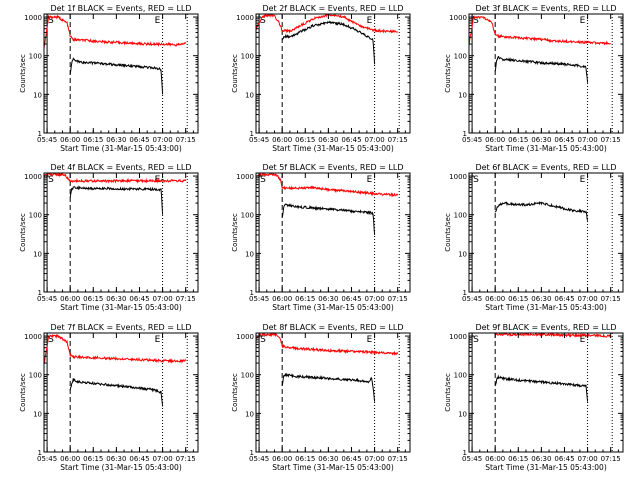 The width and height of the screenshot is (640, 485). What do you see at coordinates (332, 327) in the screenshot?
I see `chart-title: Det 8f BLACK = Events, RED = LLD` at bounding box center [332, 327].